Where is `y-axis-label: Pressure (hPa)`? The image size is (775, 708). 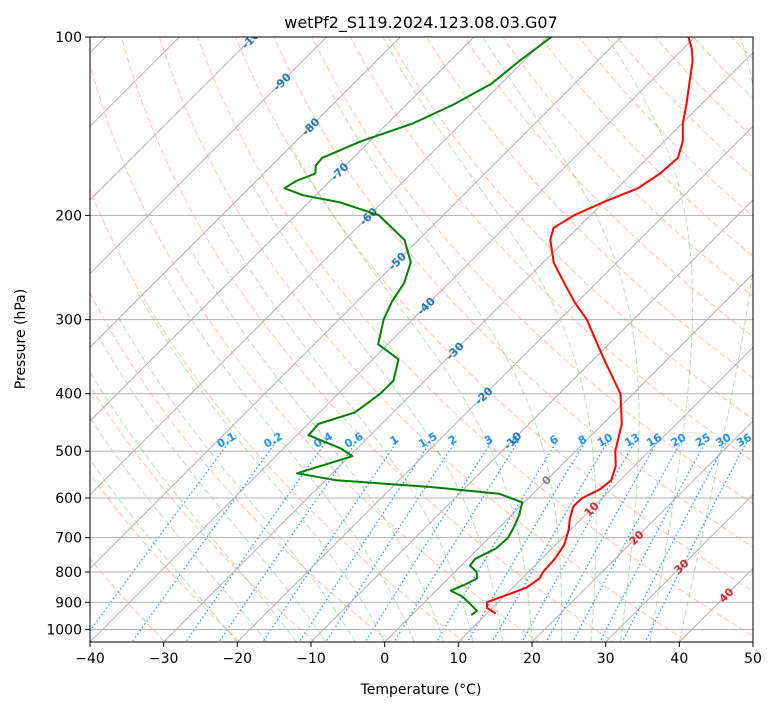 y-axis-label: Pressure (hPa) is located at coordinates (21, 339).